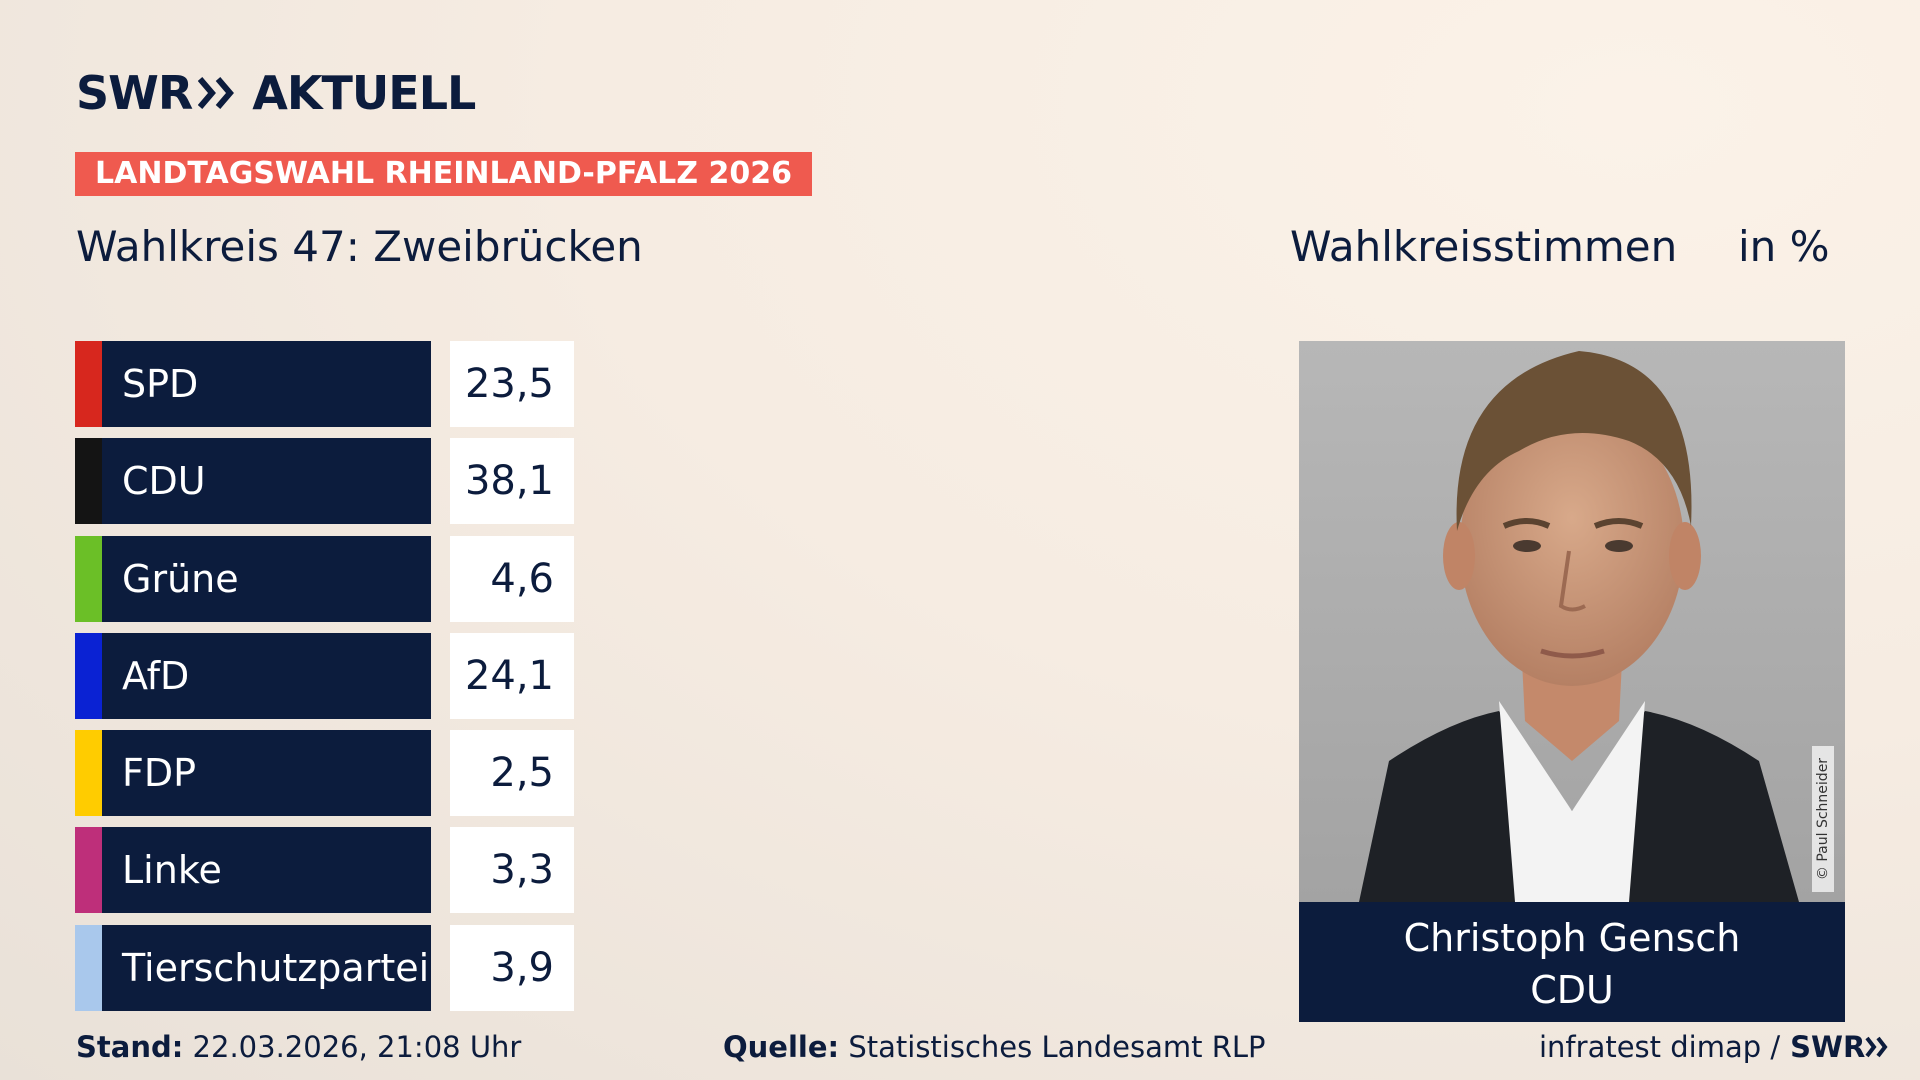 This screenshot has height=1080, width=1920. Describe the element at coordinates (253, 481) in the screenshot. I see `party-bar: CDU` at that location.